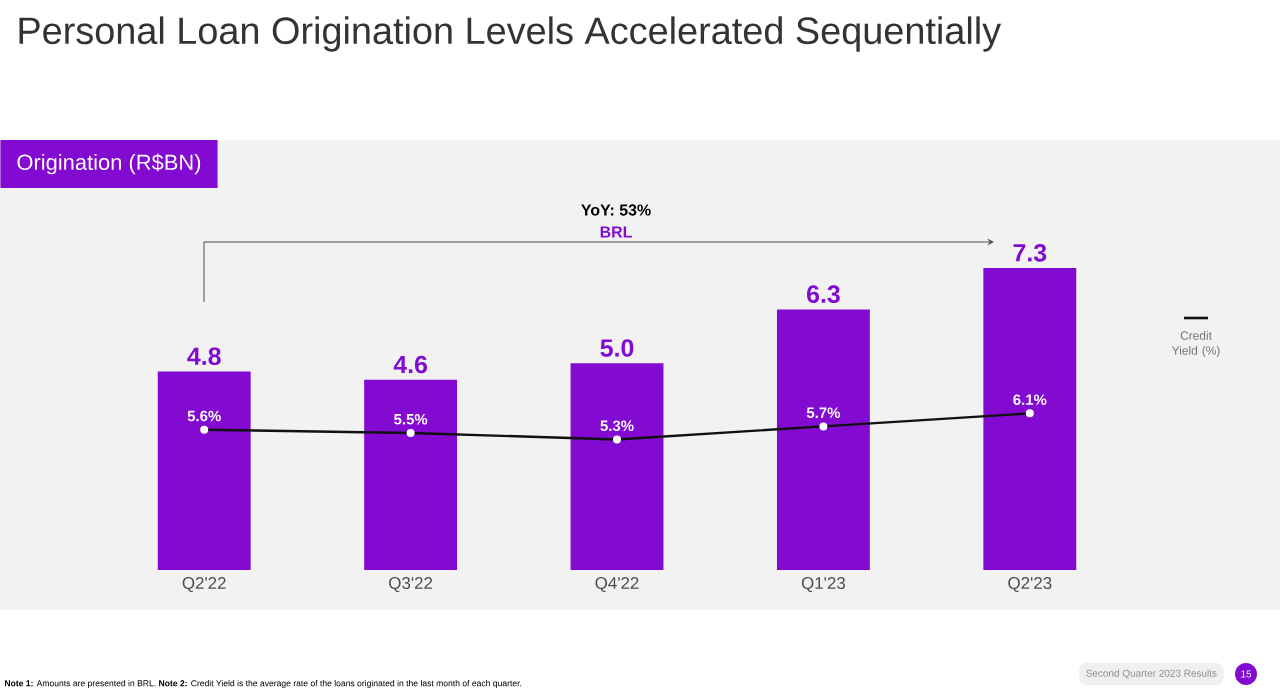 The height and width of the screenshot is (698, 1280). Describe the element at coordinates (823, 294) in the screenshot. I see `data-label: 6.3` at that location.